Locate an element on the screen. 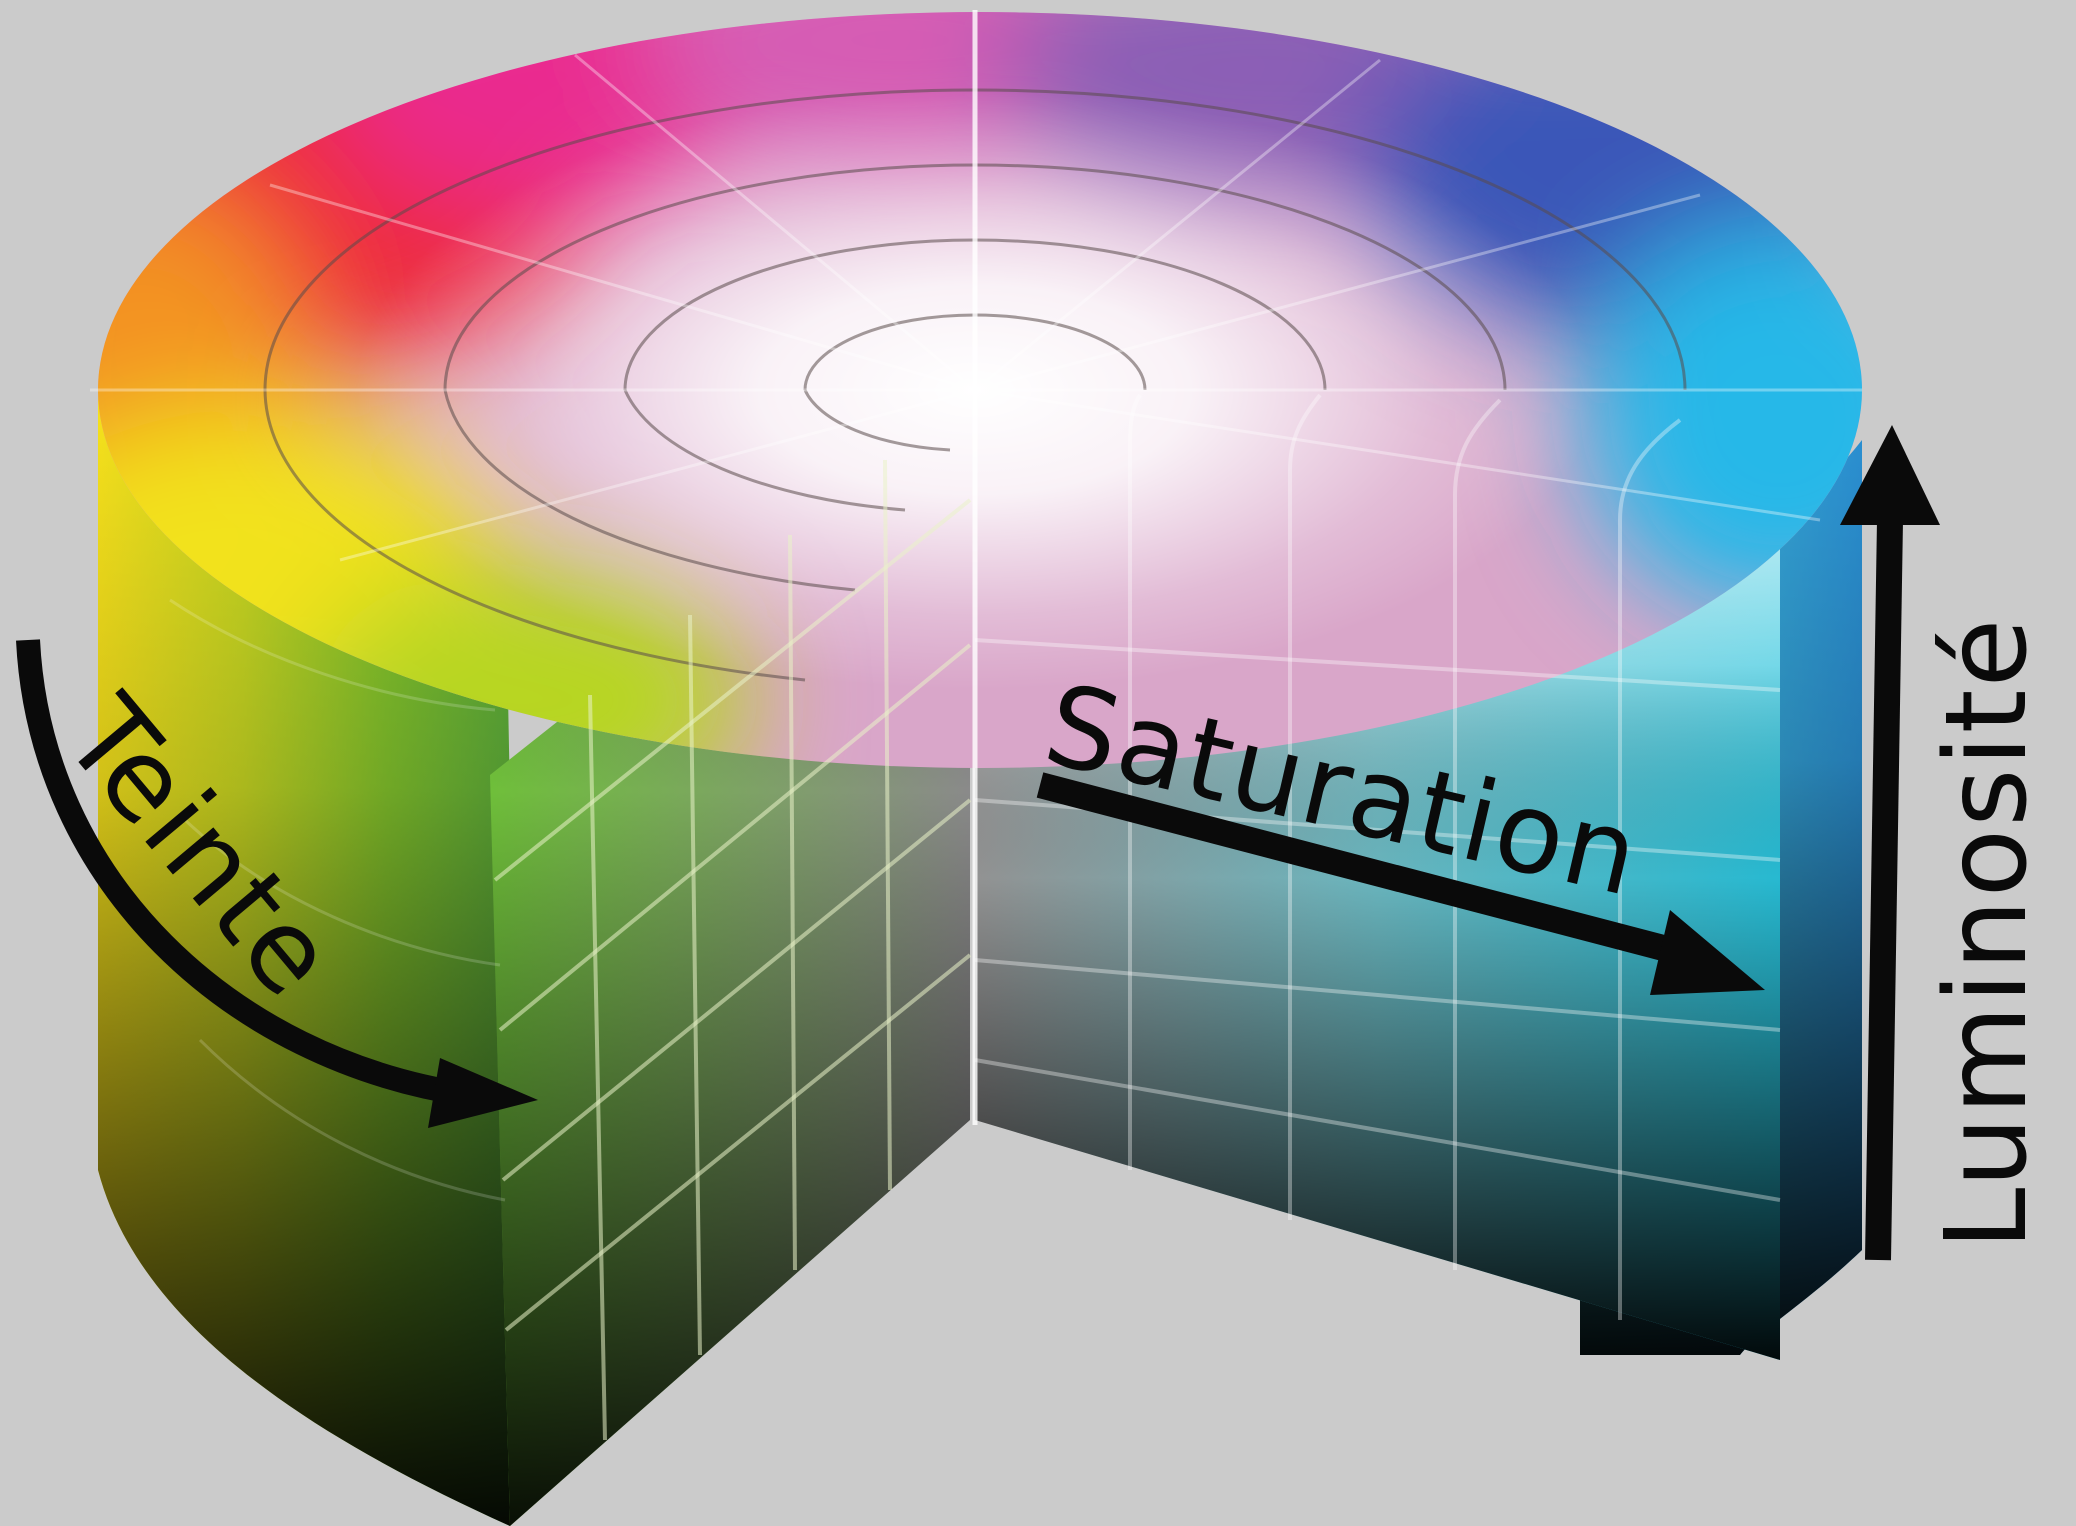 The height and width of the screenshot is (1526, 2076). saturation-arrow is located at coordinates (1400, 883).